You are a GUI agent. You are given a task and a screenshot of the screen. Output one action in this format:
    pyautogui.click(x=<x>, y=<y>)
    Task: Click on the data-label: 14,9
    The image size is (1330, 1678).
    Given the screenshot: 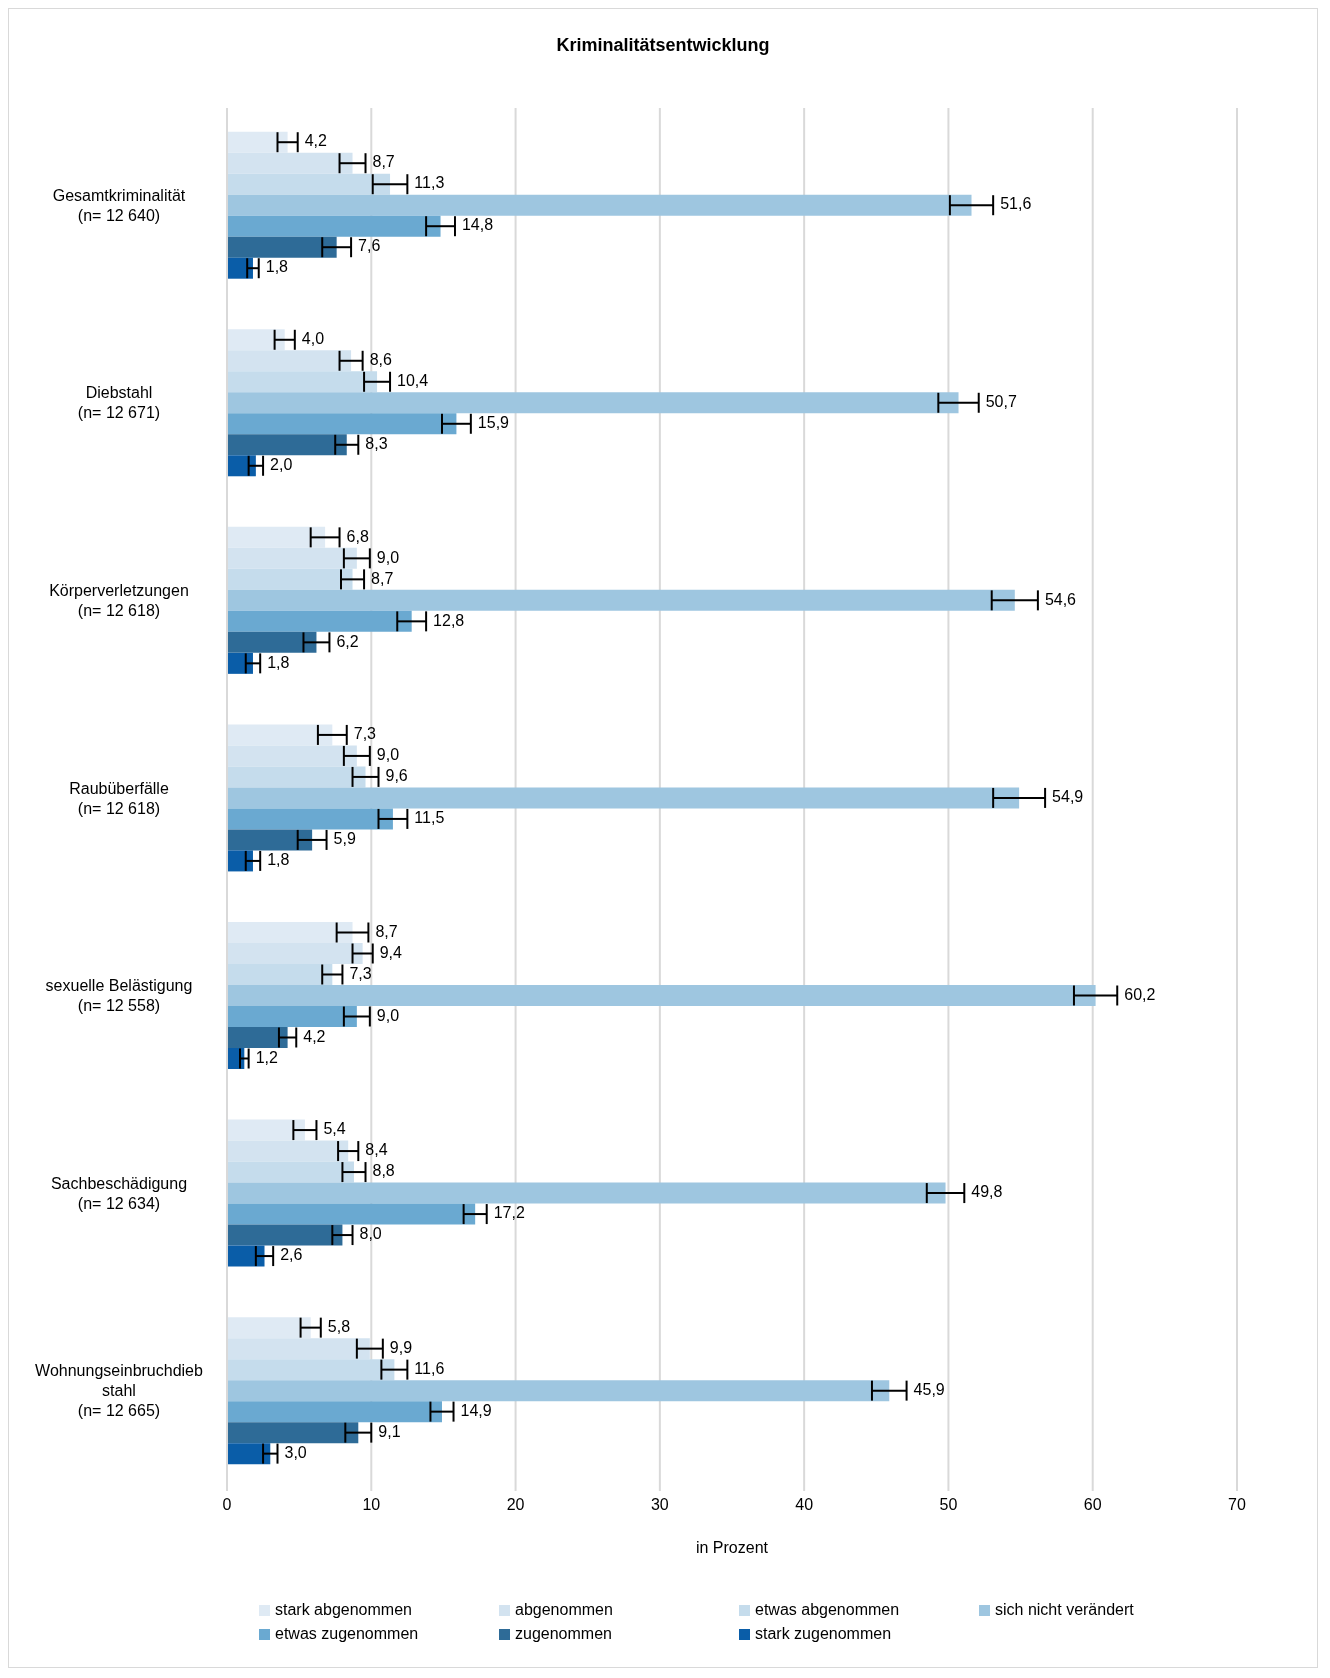 What is the action you would take?
    pyautogui.click(x=476, y=1410)
    